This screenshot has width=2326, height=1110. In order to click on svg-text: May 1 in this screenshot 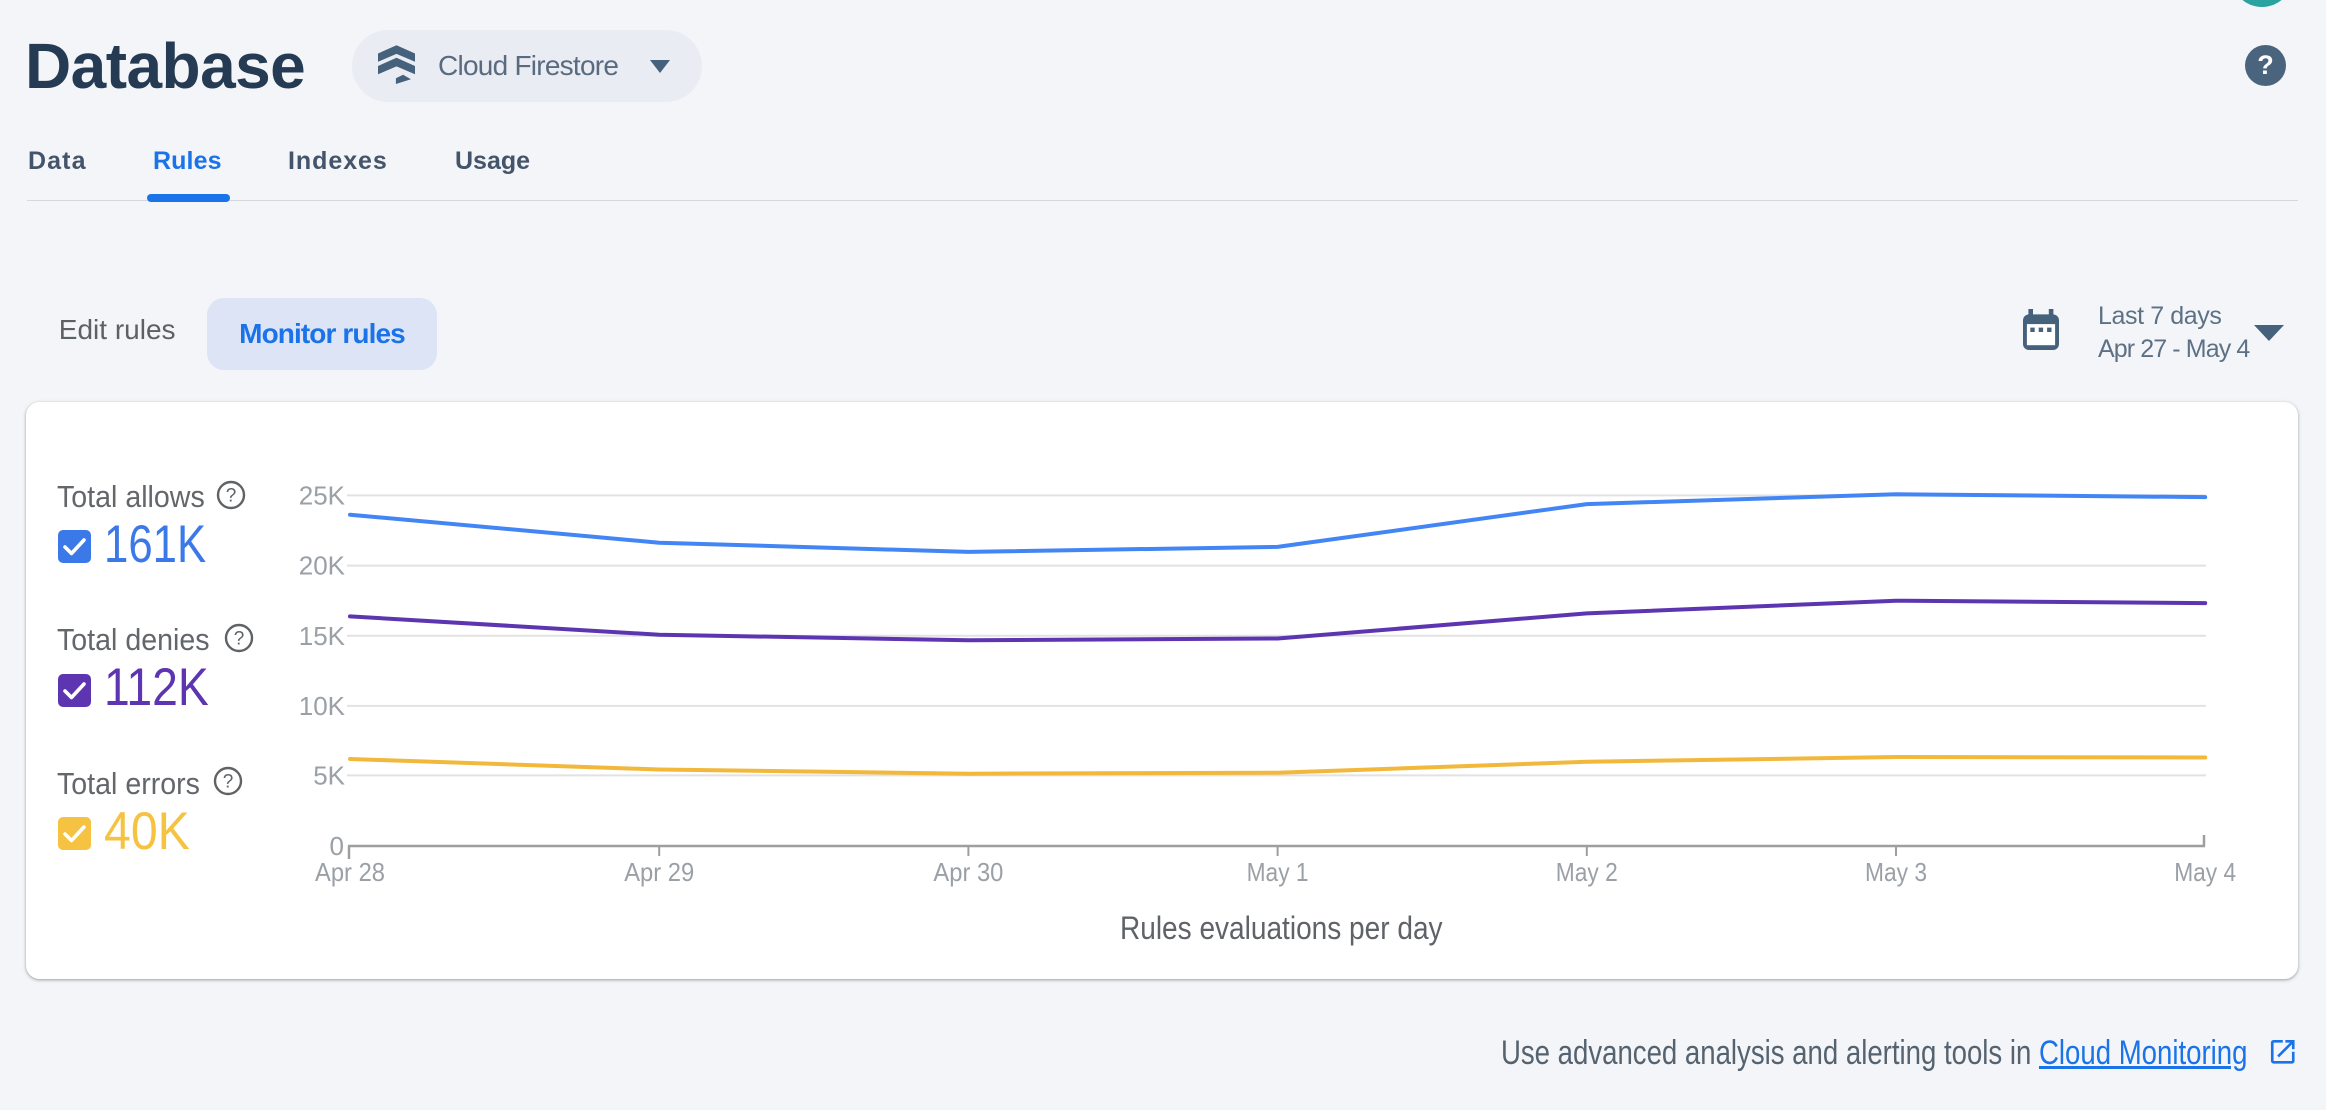, I will do `click(1278, 872)`.